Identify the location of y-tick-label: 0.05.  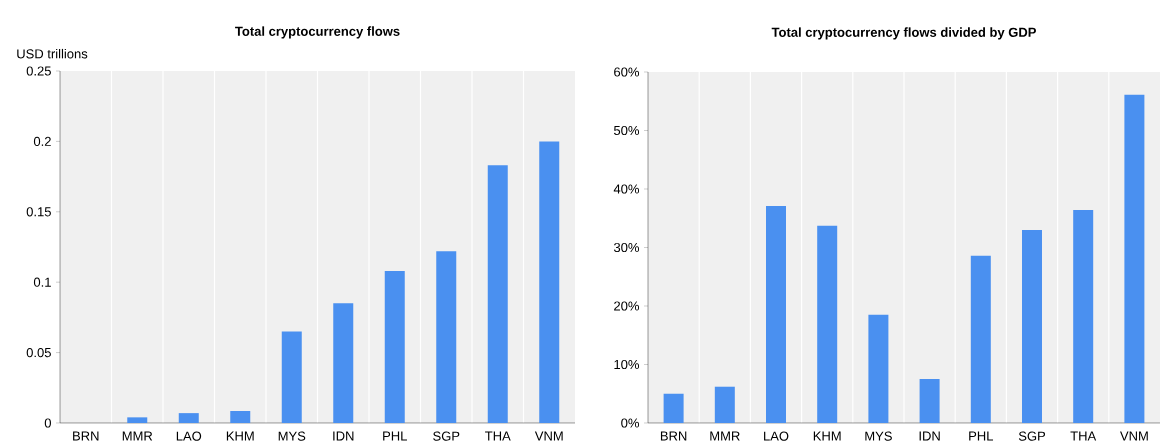
(38, 352).